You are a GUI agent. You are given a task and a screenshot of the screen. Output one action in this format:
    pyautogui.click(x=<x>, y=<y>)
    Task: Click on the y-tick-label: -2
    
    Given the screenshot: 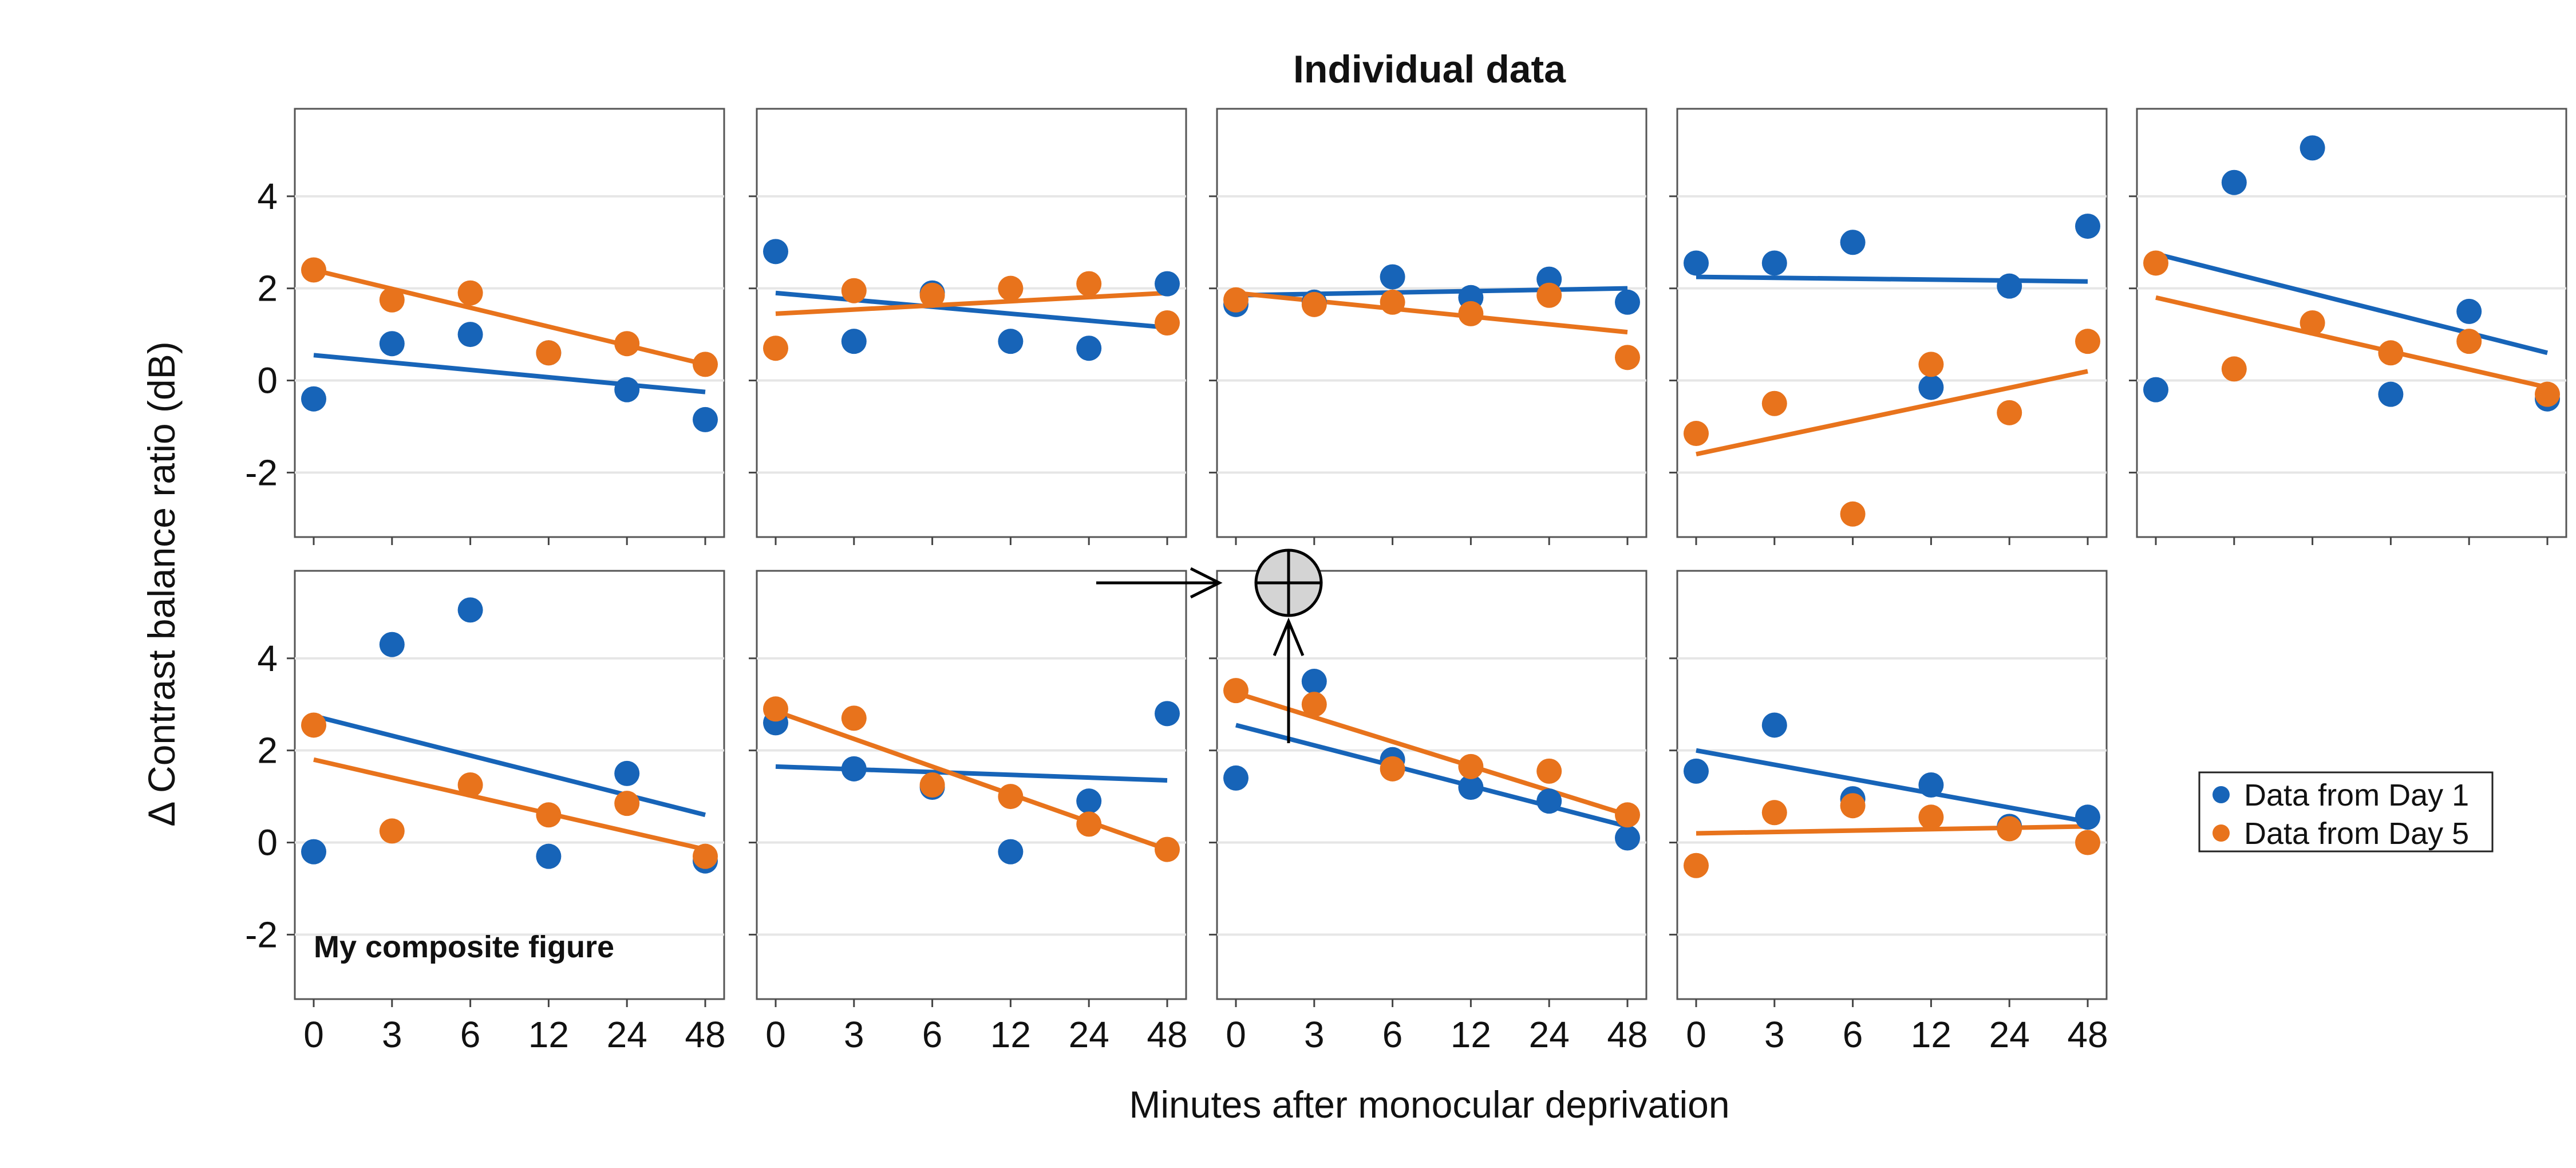 What is the action you would take?
    pyautogui.click(x=261, y=934)
    